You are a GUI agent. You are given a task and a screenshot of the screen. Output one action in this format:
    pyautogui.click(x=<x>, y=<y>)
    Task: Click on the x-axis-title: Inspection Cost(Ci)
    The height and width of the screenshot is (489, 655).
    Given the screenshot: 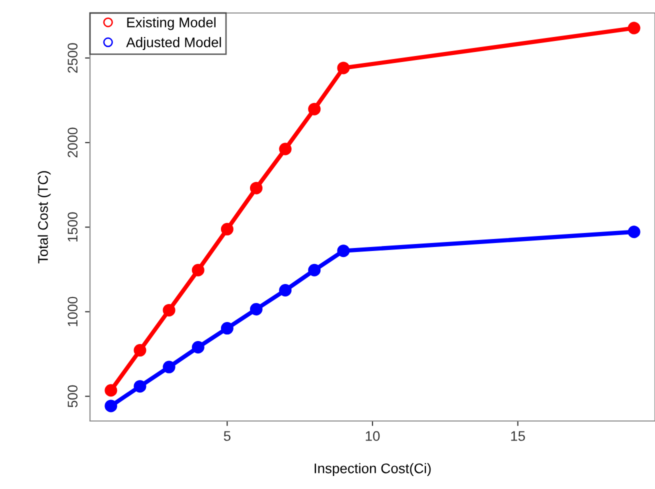 What is the action you would take?
    pyautogui.click(x=372, y=469)
    